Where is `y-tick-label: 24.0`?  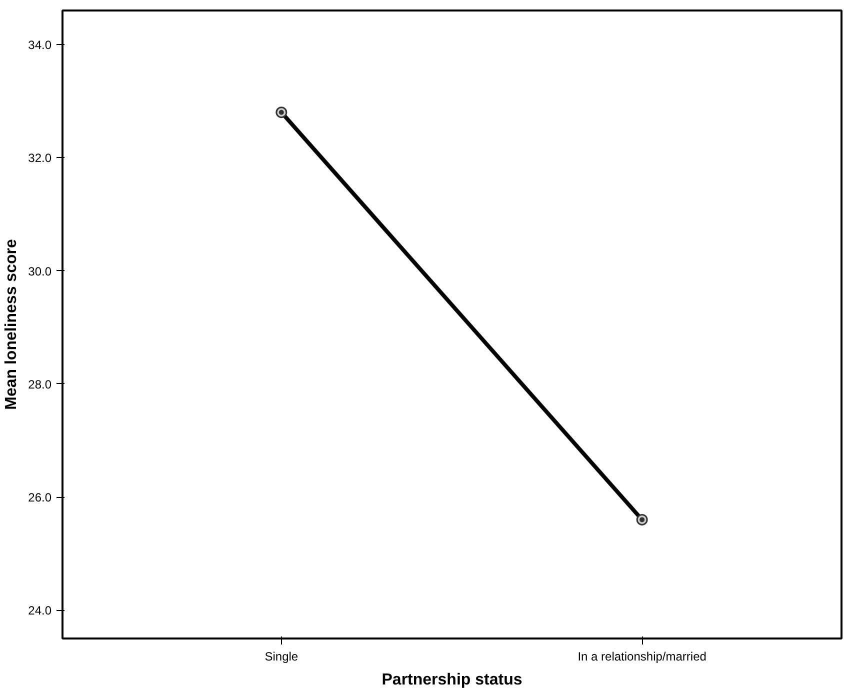
y-tick-label: 24.0 is located at coordinates (40, 611).